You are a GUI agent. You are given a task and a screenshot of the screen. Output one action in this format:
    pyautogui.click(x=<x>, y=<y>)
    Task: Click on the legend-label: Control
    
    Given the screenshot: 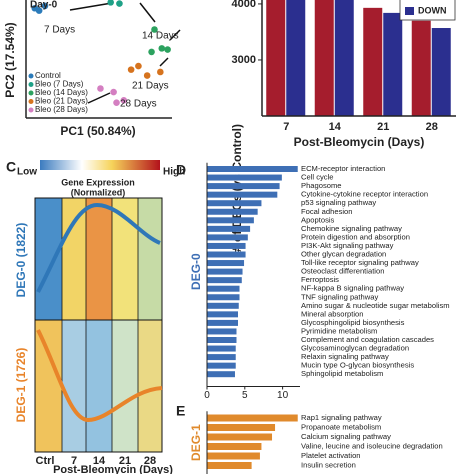 What is the action you would take?
    pyautogui.click(x=48, y=75)
    